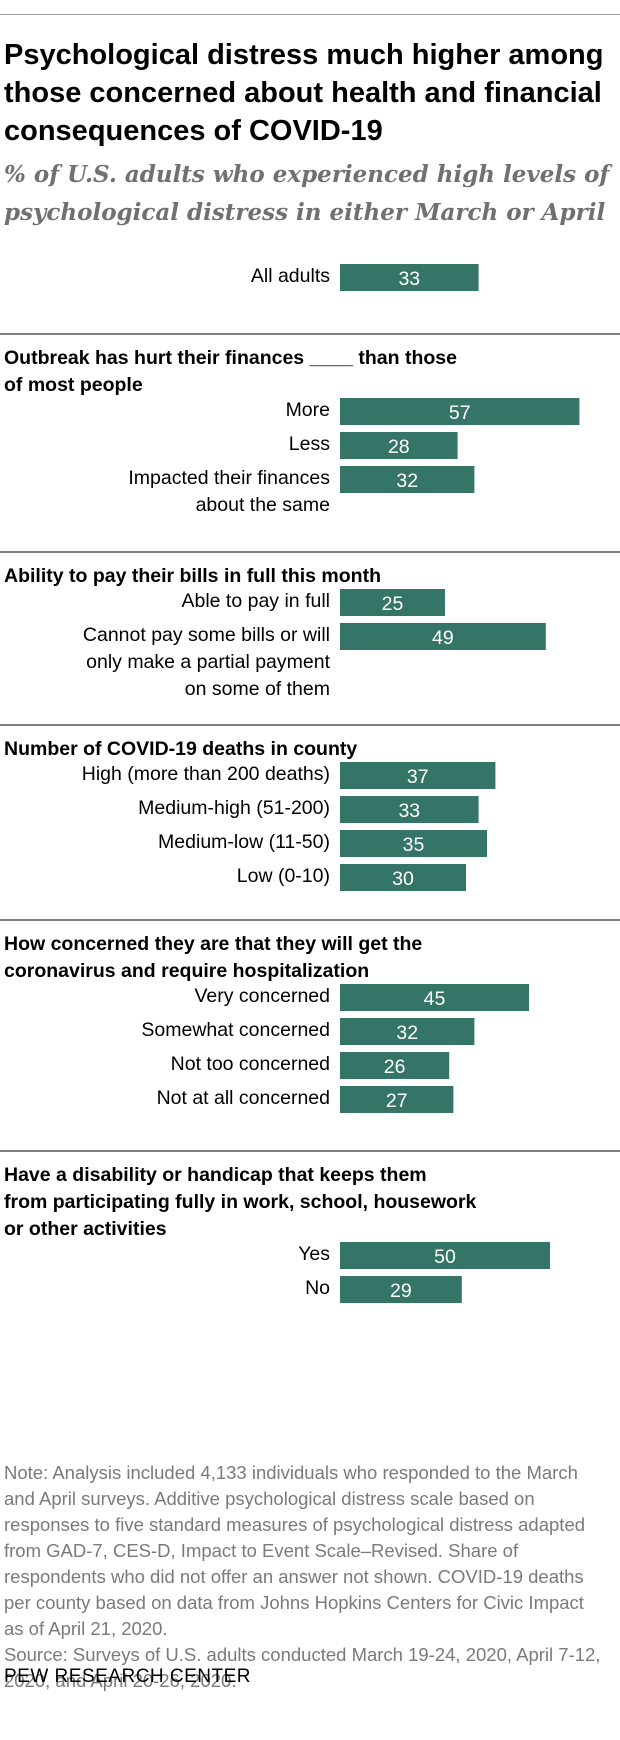 The width and height of the screenshot is (620, 1740). I want to click on value-label: 30, so click(403, 879).